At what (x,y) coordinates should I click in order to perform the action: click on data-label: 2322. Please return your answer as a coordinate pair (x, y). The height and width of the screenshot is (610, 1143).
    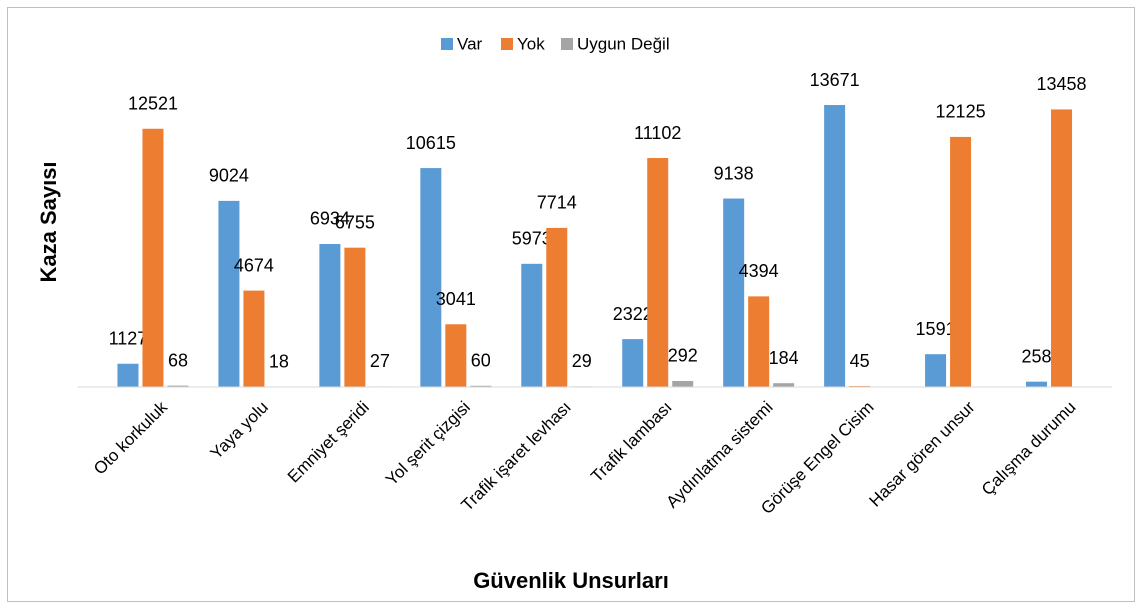
    Looking at the image, I should click on (633, 314).